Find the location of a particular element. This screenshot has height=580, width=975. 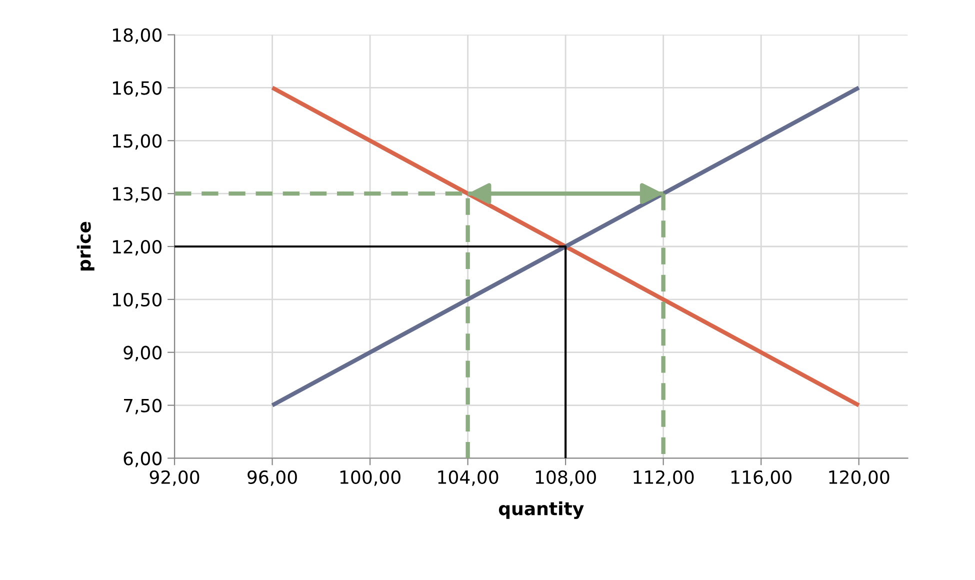

y-axis-title: price is located at coordinates (85, 246).